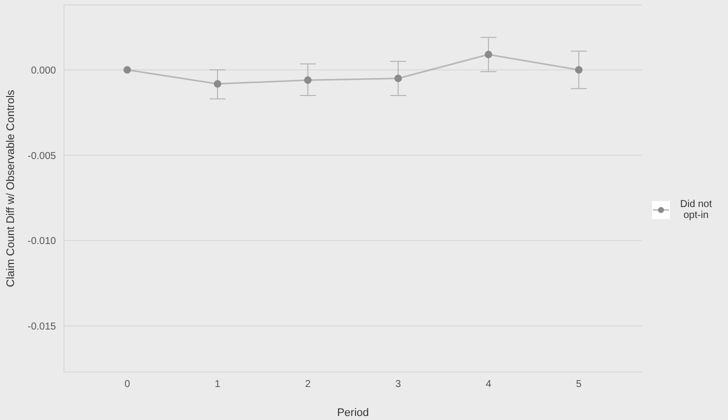 Image resolution: width=728 pixels, height=420 pixels. What do you see at coordinates (42, 242) in the screenshot?
I see `y-tick-label: -0.010` at bounding box center [42, 242].